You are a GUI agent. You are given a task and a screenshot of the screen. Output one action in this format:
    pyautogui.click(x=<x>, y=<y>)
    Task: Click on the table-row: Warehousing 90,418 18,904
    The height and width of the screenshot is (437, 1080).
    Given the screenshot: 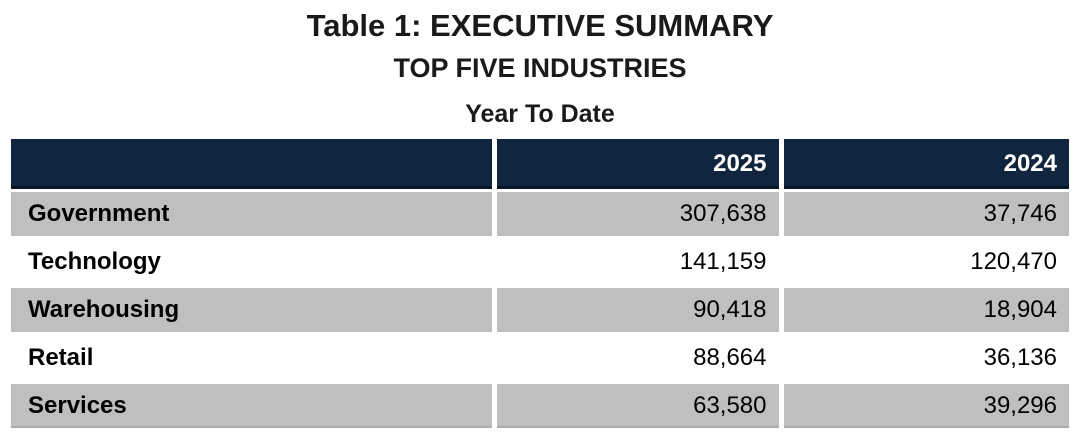 What is the action you would take?
    pyautogui.click(x=540, y=311)
    